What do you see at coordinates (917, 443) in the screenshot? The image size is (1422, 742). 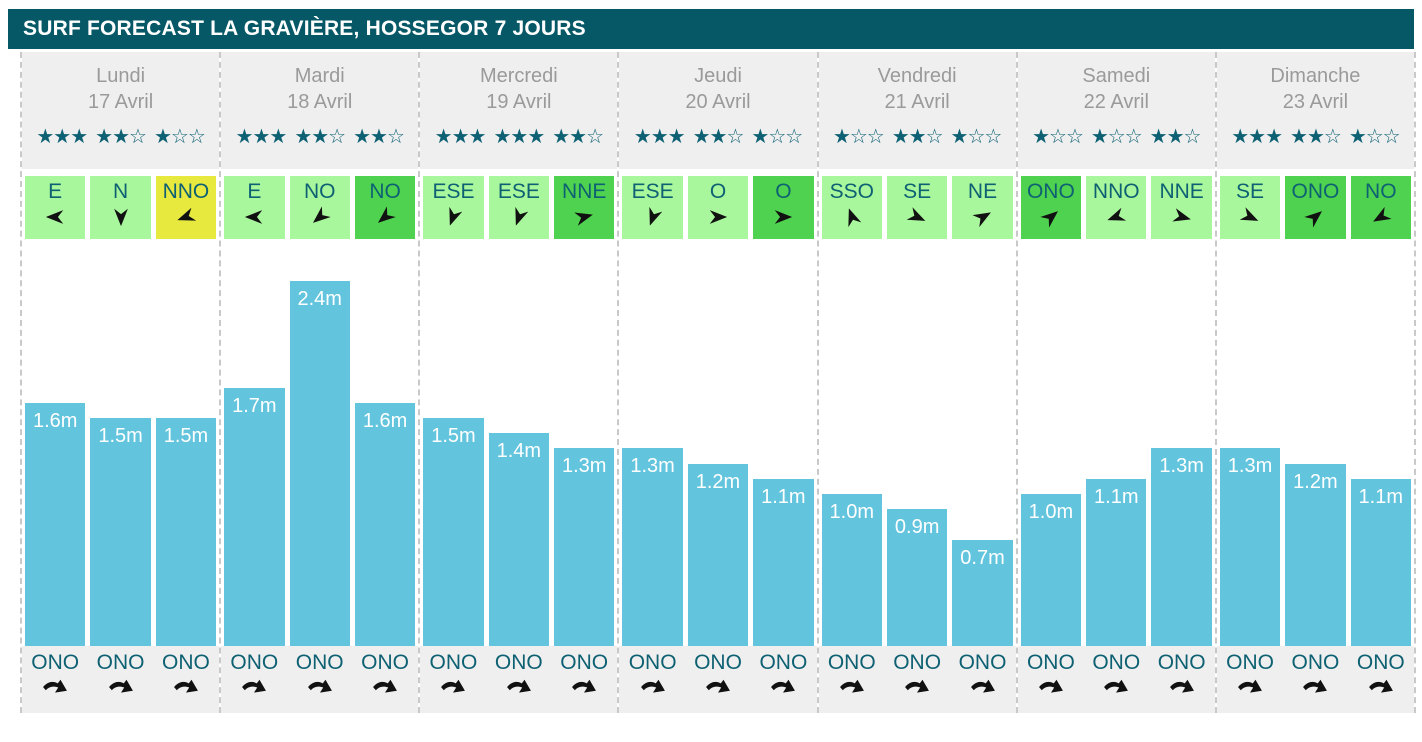 I see `wave-height-chart: 1.0m 0.9m 0.7m` at bounding box center [917, 443].